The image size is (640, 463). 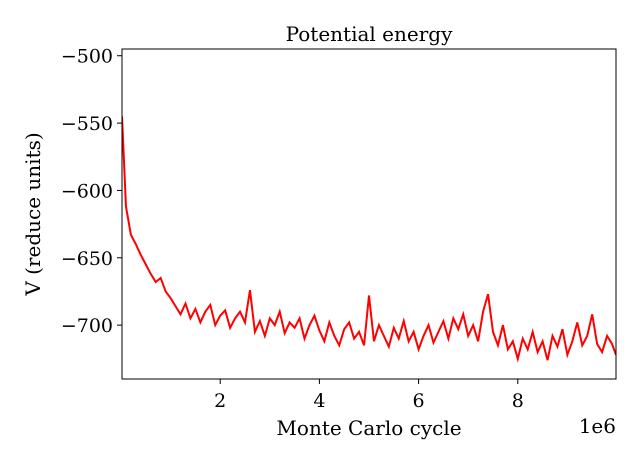 I want to click on y-tick-label: −600, so click(x=87, y=191).